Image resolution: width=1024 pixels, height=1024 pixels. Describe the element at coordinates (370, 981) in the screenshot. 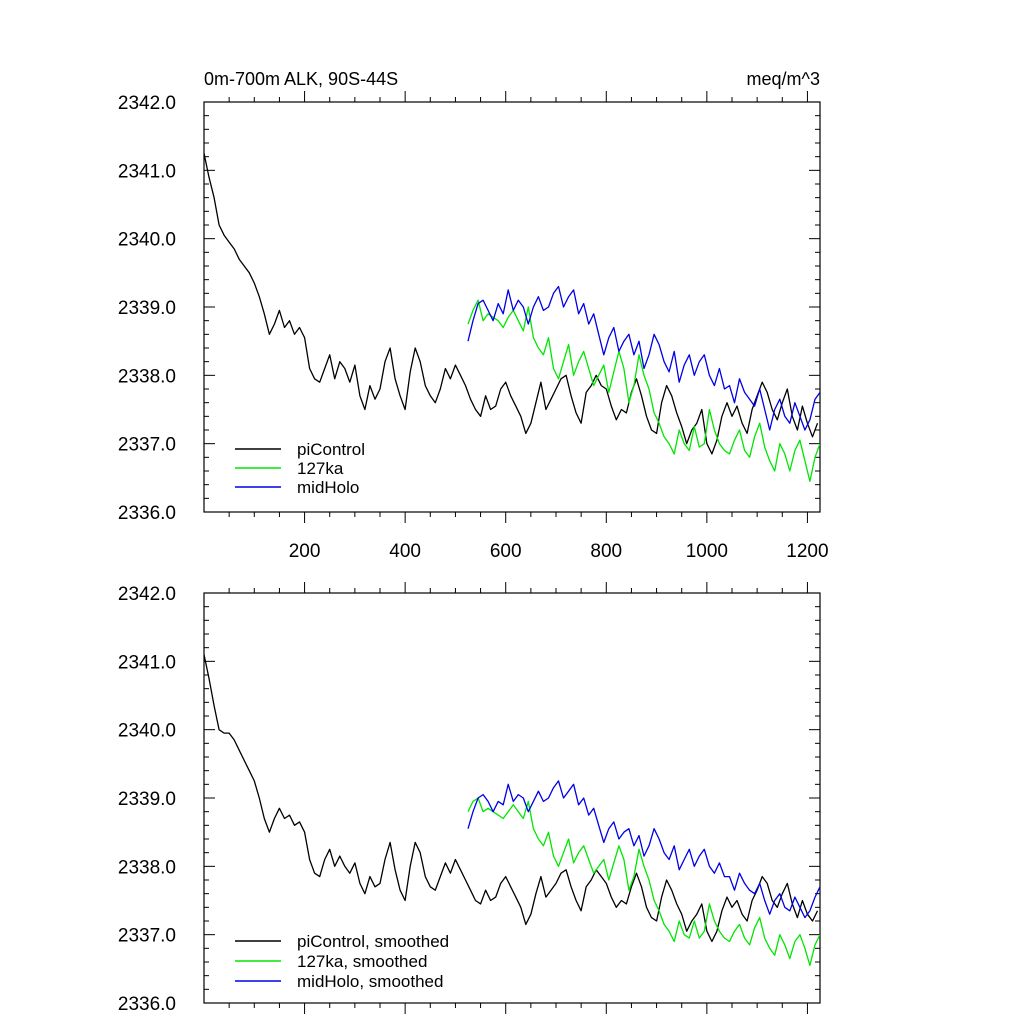

I see `legend-label: midHolo, smoothed` at that location.